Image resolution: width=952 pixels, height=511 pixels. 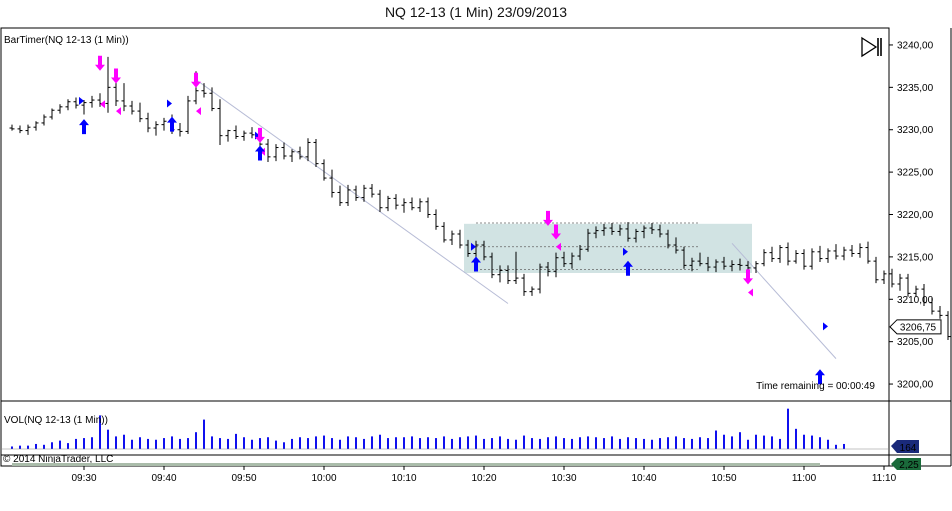 What do you see at coordinates (483, 478) in the screenshot?
I see `time-axis-label: 10:20` at bounding box center [483, 478].